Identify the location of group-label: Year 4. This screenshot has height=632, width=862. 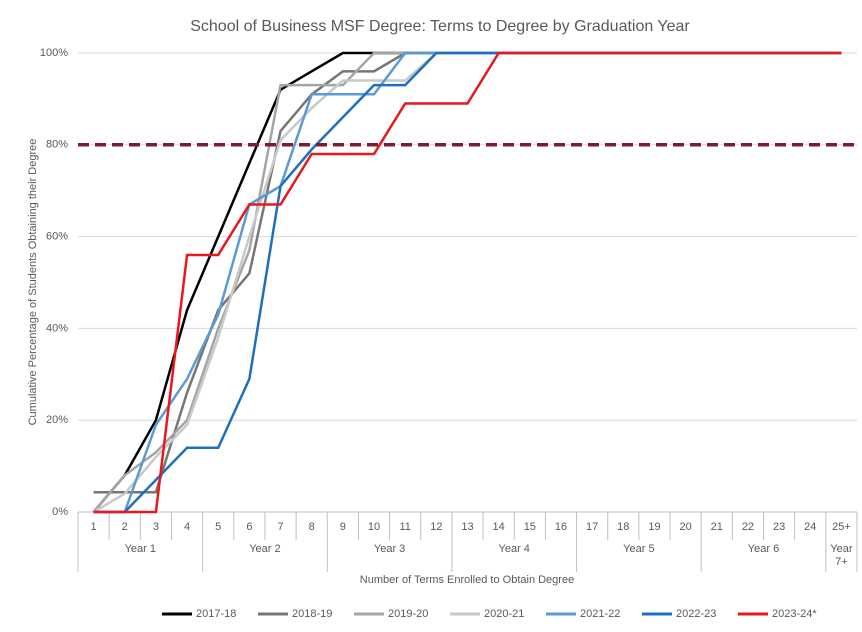
(514, 549).